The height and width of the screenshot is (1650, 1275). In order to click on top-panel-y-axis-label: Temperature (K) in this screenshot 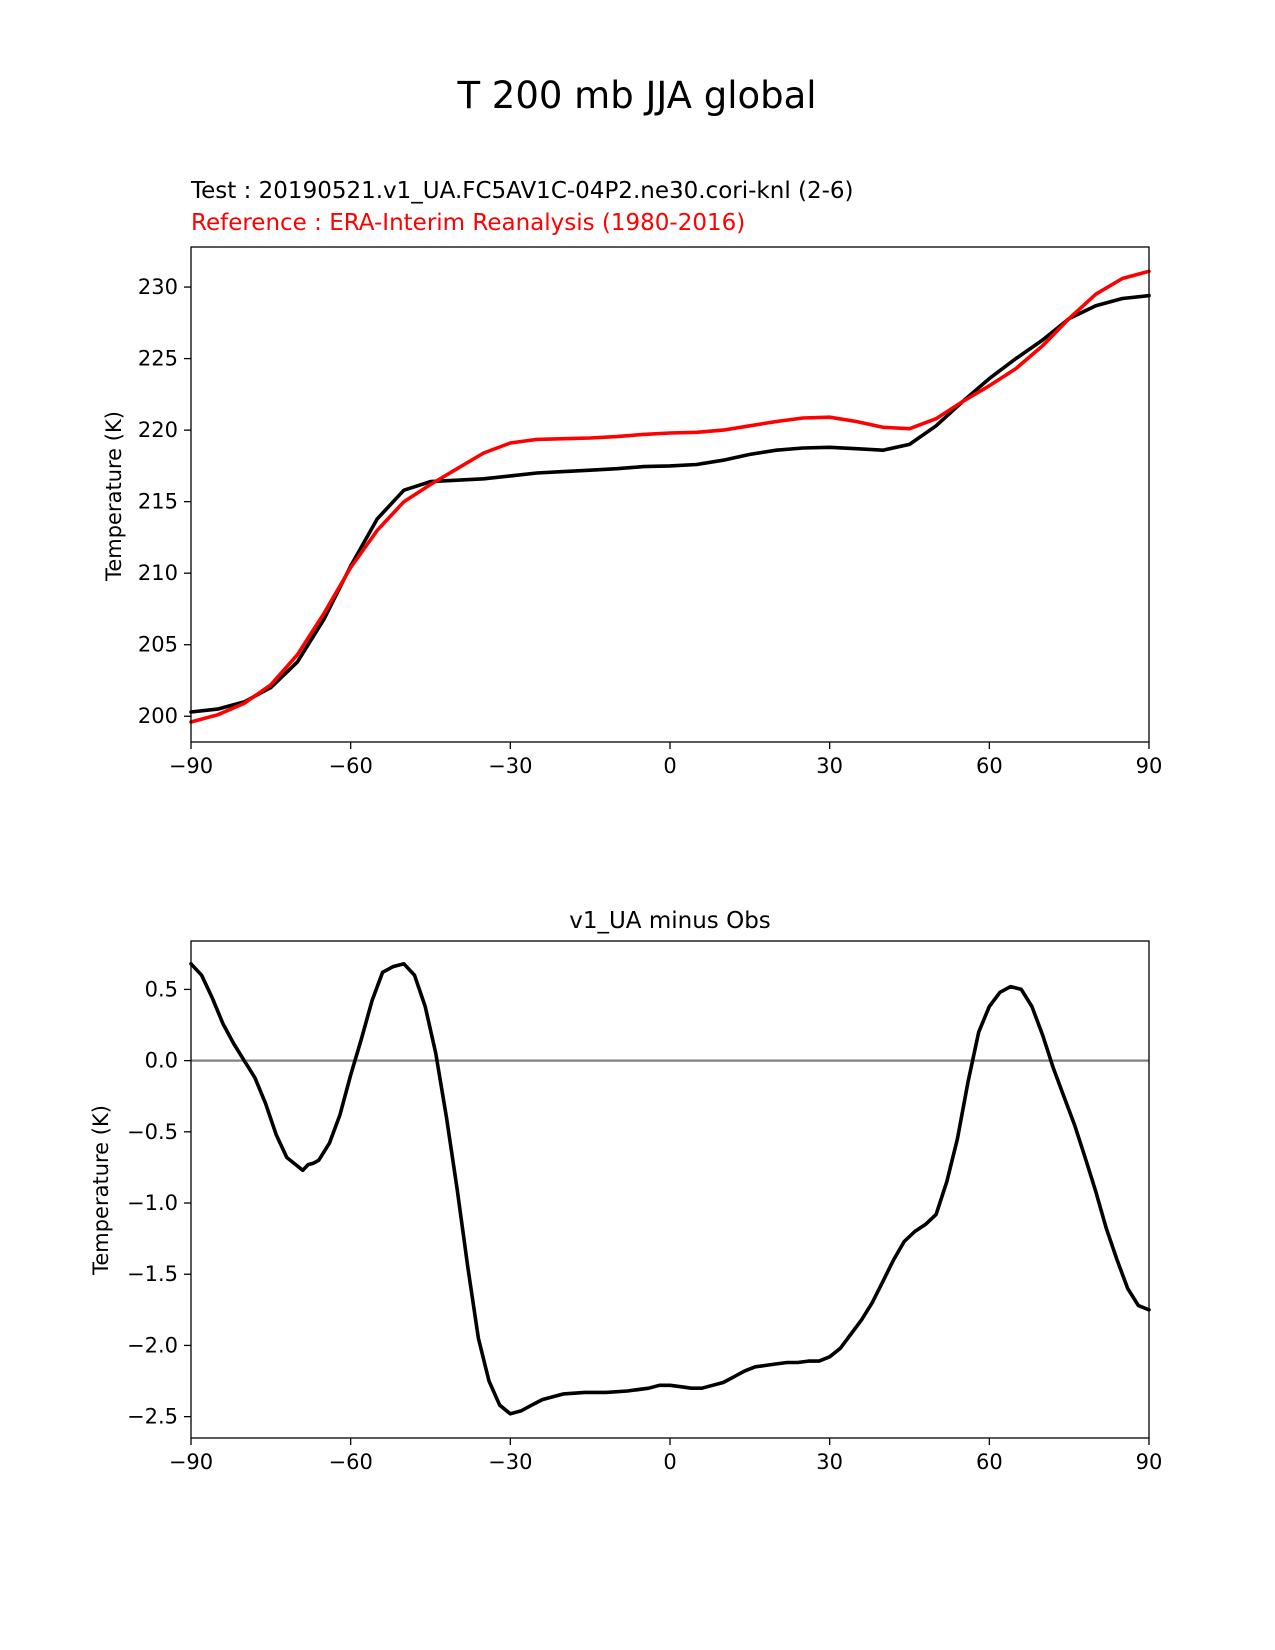, I will do `click(114, 496)`.